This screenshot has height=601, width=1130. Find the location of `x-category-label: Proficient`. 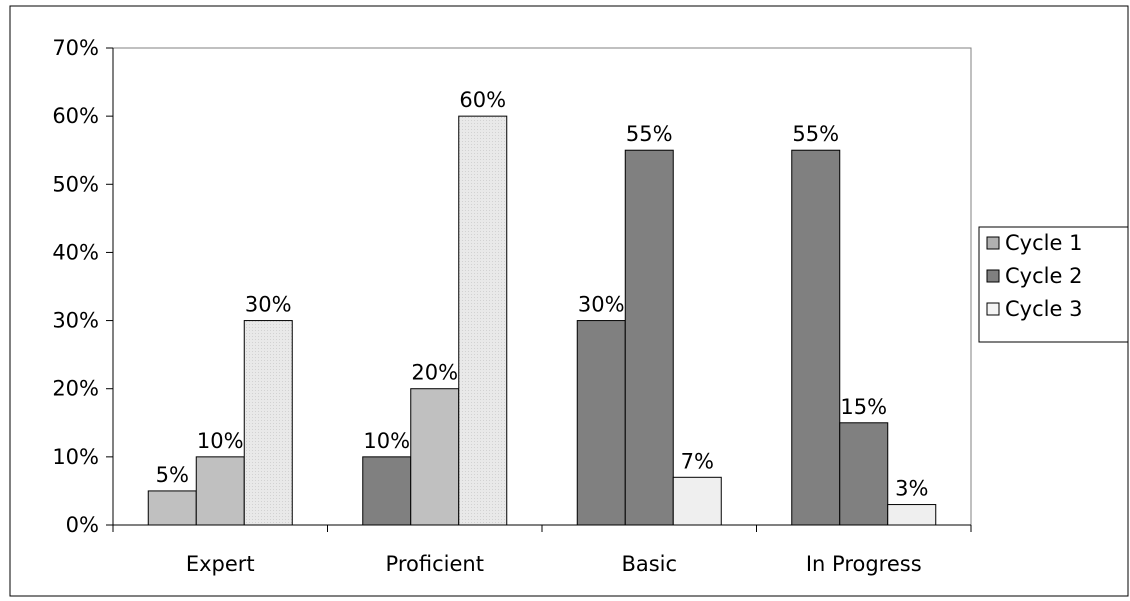

x-category-label: Proficient is located at coordinates (435, 564).